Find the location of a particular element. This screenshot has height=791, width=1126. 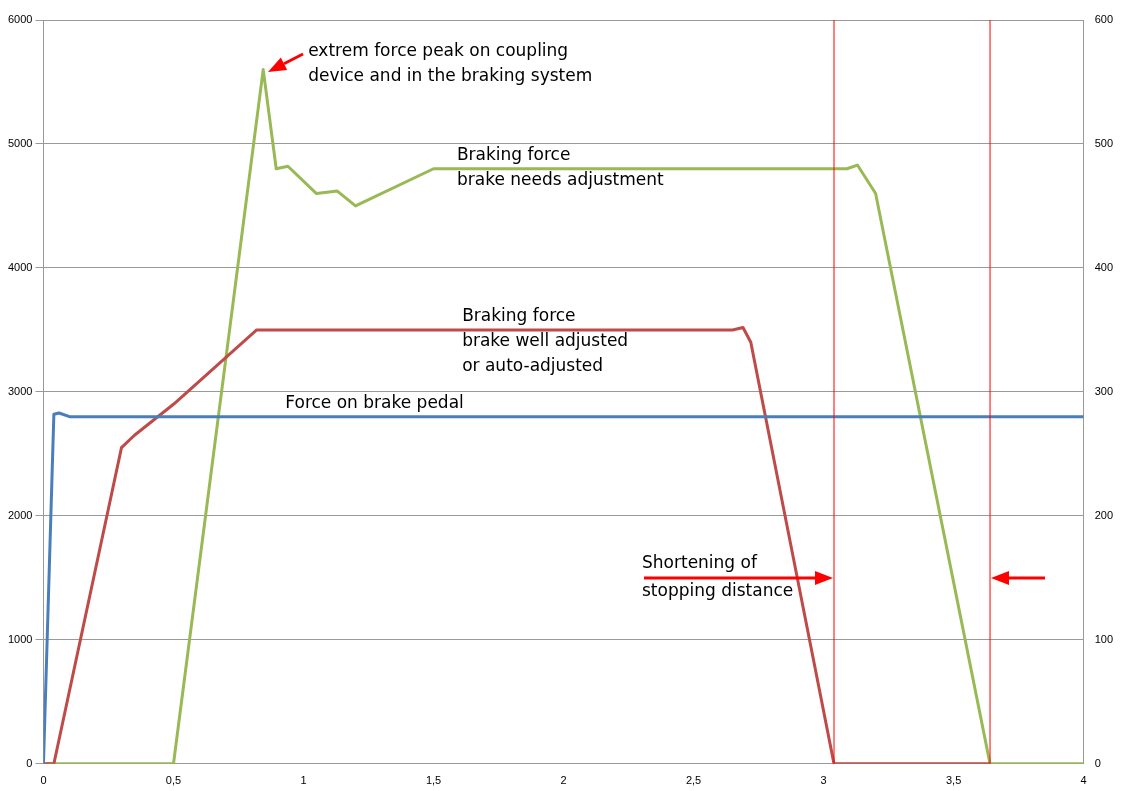

x-tick-label: 2,5 is located at coordinates (693, 780).